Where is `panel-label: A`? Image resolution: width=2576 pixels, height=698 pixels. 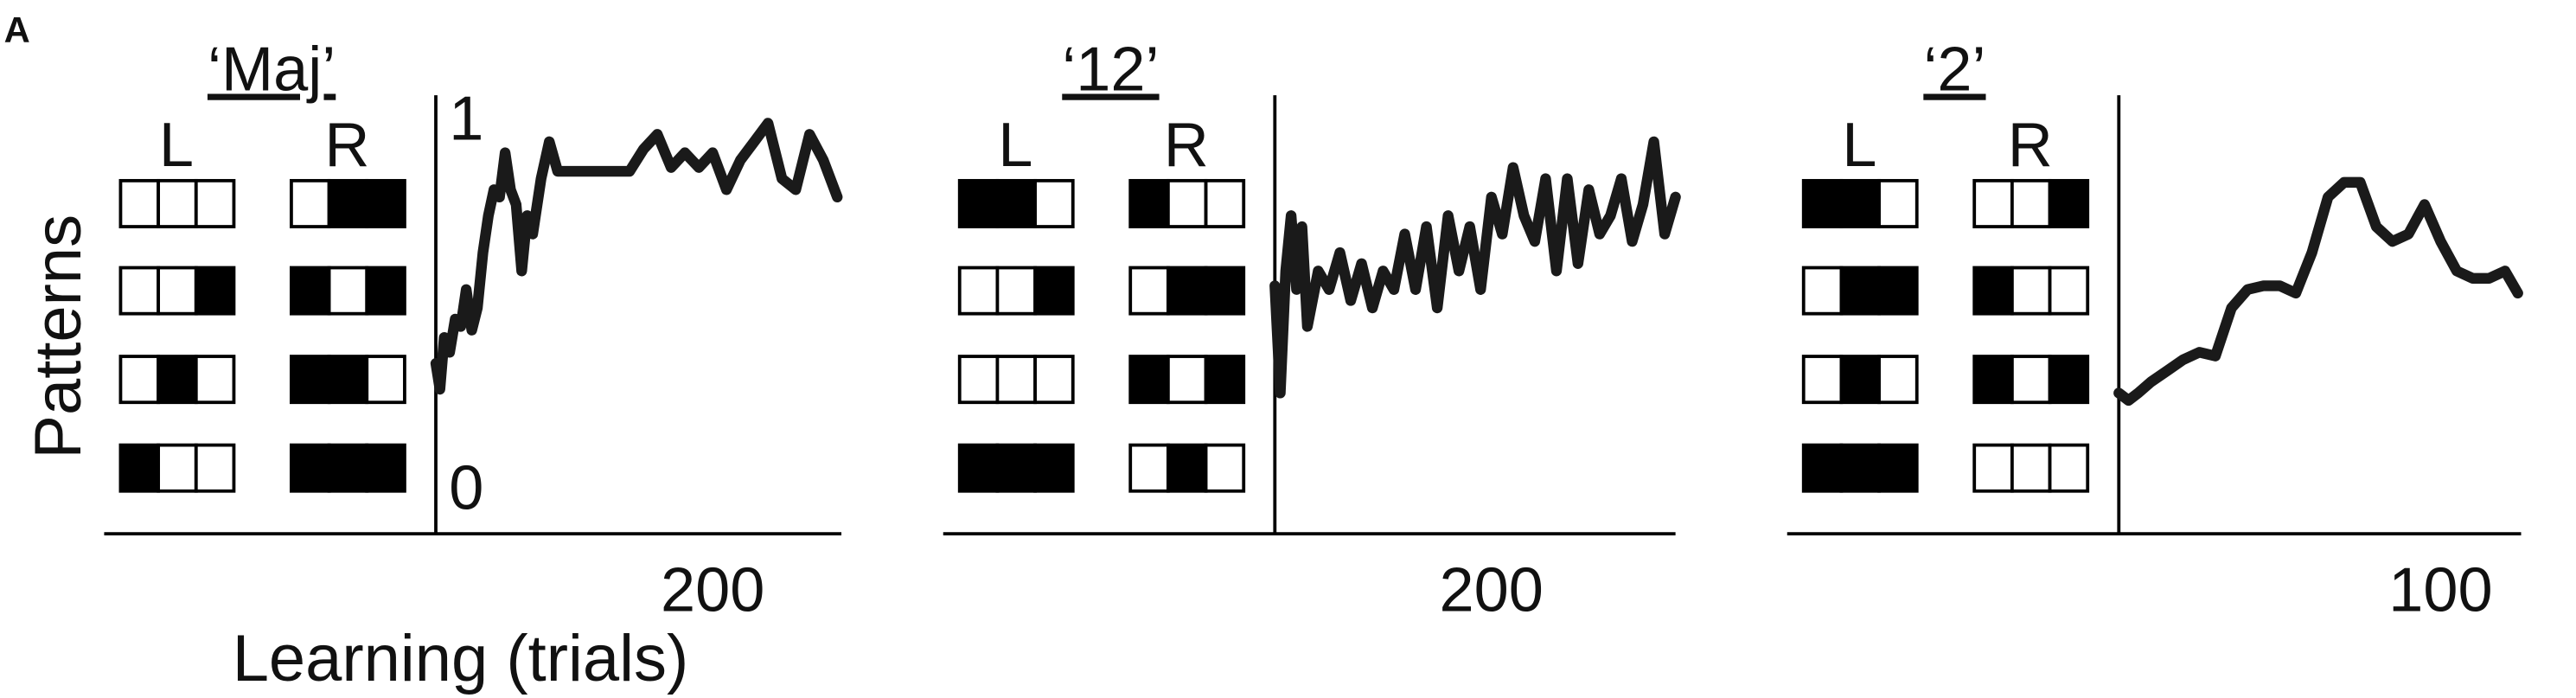 panel-label: A is located at coordinates (17, 30).